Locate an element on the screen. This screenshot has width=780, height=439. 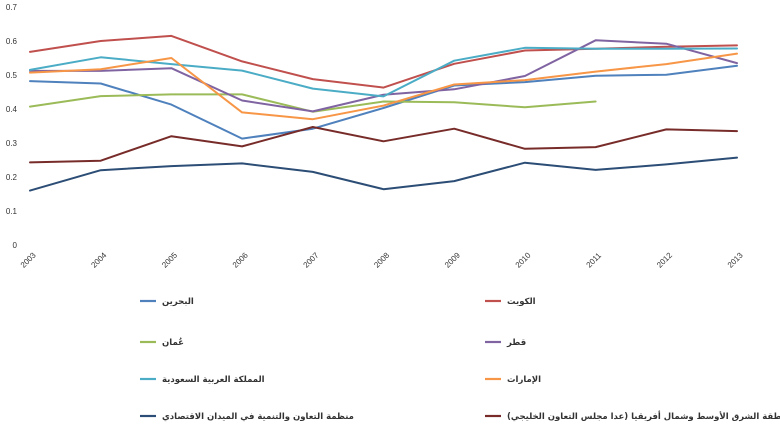
x-tick-label: 2003 is located at coordinates (28, 259).